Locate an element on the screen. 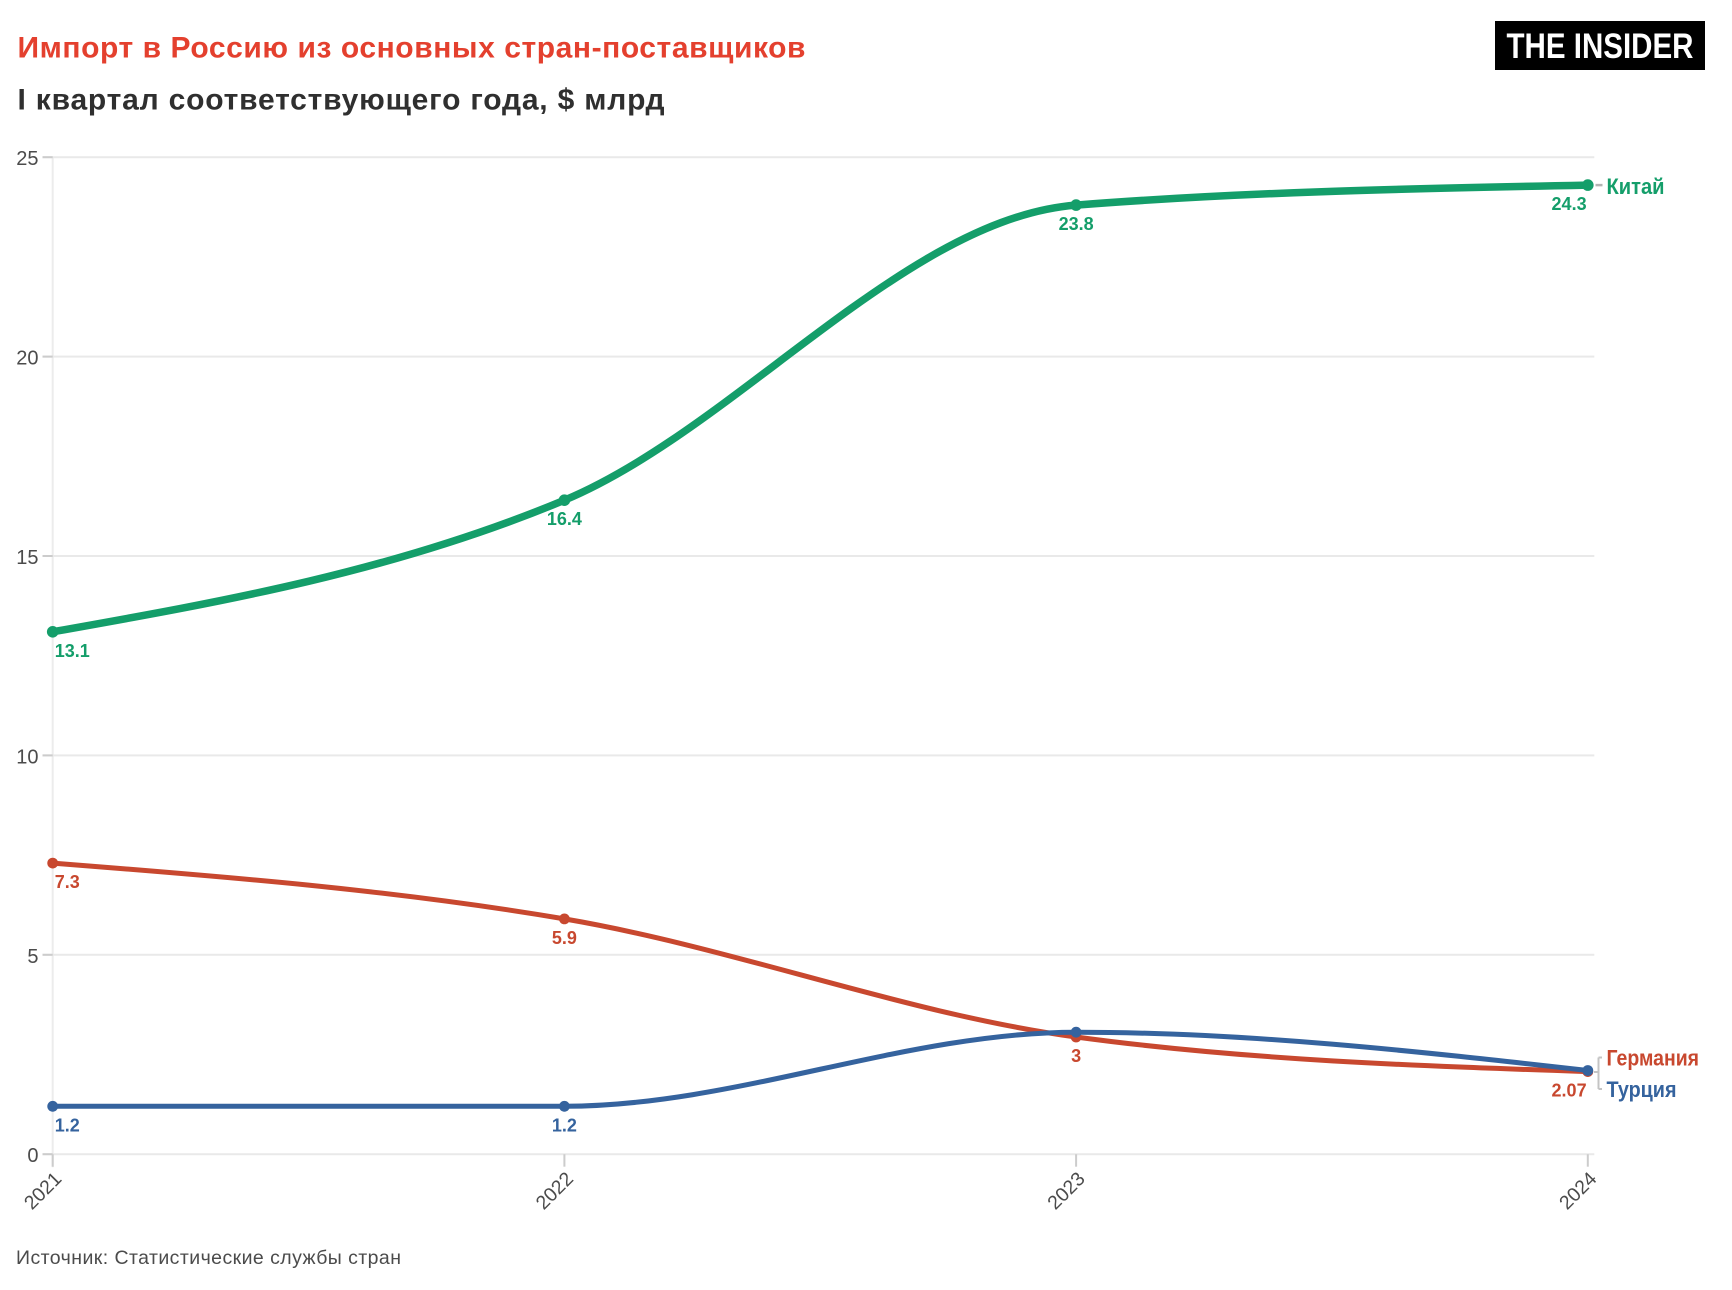 The height and width of the screenshot is (1290, 1732). svg-text: 13.1 is located at coordinates (72, 651).